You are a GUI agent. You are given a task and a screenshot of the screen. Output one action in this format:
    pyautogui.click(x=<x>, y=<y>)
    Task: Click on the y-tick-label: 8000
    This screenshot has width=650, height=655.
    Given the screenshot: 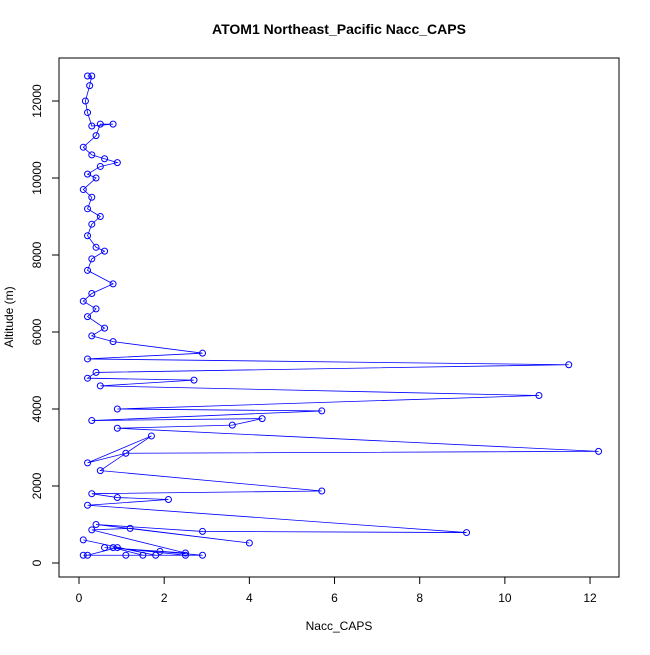 What is the action you would take?
    pyautogui.click(x=37, y=254)
    